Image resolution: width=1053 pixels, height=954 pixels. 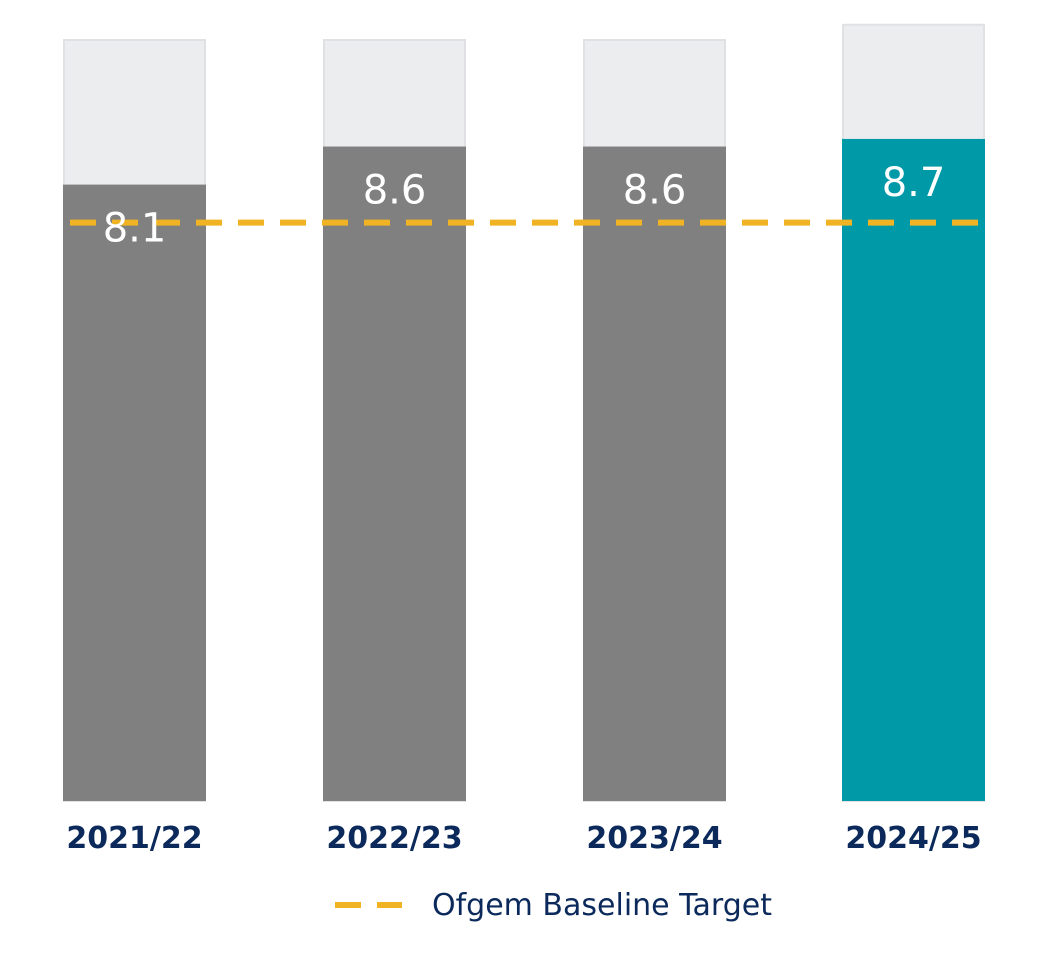 I want to click on legend-label: Ofgem Baseline Target, so click(x=602, y=905).